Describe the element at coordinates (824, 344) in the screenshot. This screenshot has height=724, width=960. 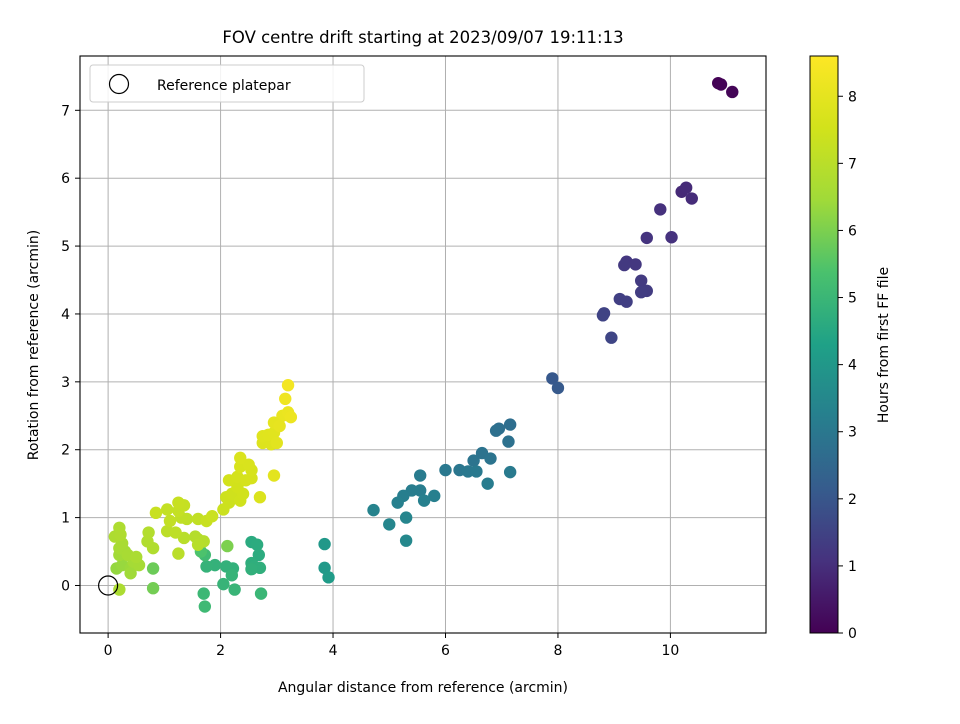
I see `colorbar-gradient` at that location.